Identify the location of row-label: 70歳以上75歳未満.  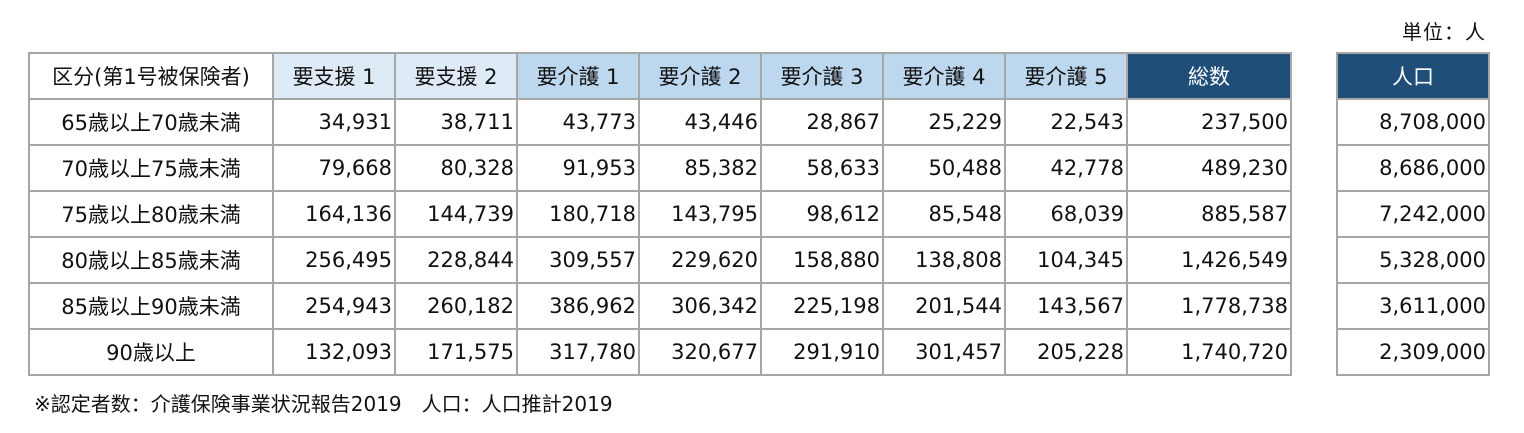
(151, 168).